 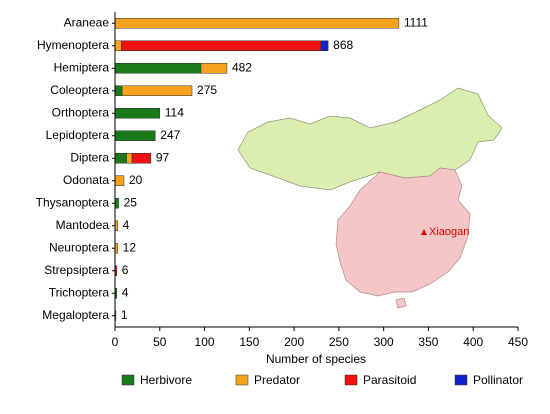 I want to click on y-tick-label: Lepidoptera, so click(x=78, y=135).